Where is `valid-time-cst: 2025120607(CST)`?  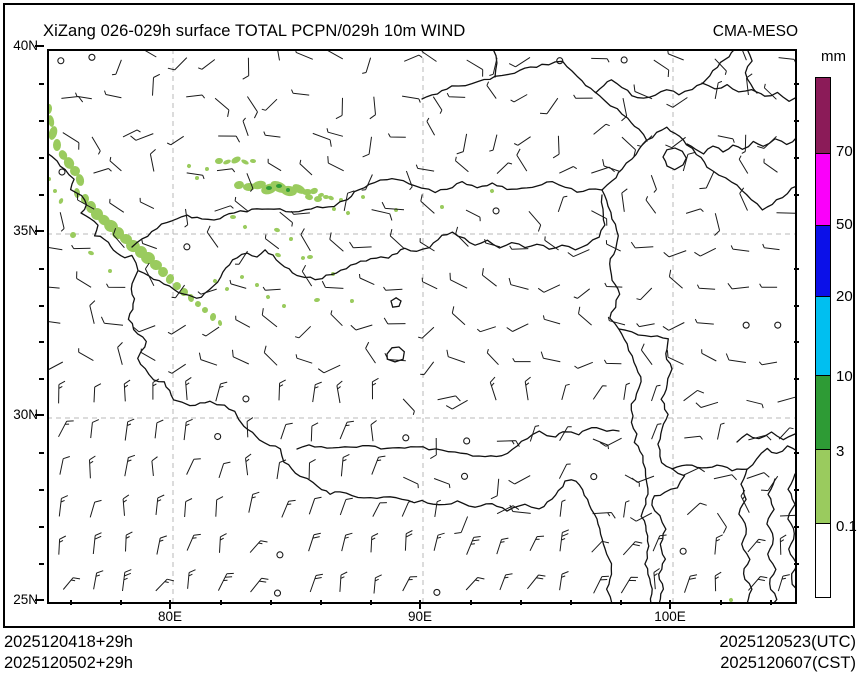 valid-time-cst: 2025120607(CST) is located at coordinates (788, 663).